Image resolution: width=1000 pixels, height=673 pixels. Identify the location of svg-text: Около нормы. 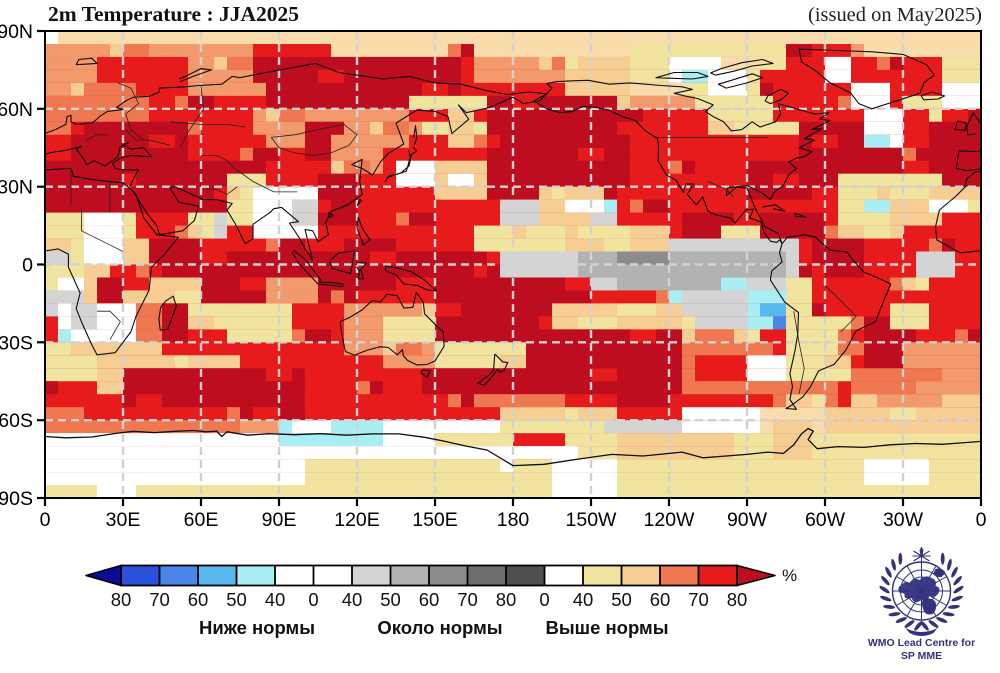
(439, 627).